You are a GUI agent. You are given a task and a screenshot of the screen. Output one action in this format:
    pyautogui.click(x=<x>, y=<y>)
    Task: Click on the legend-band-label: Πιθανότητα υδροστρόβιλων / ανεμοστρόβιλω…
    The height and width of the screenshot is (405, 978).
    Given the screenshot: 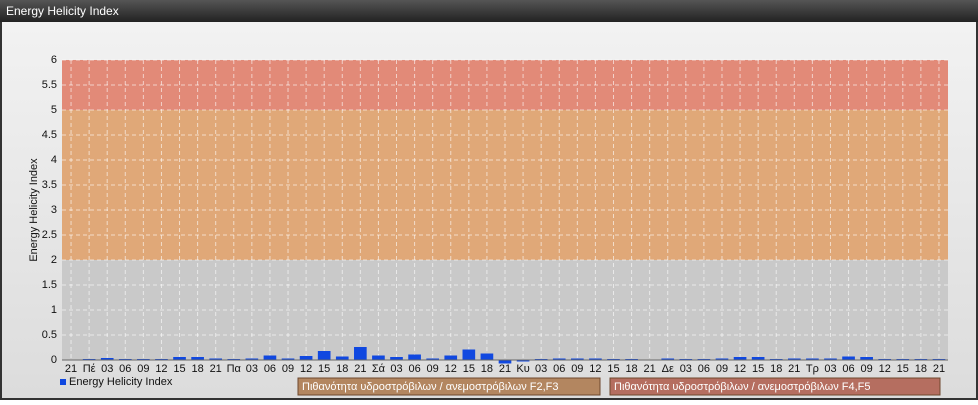 What is the action you would take?
    pyautogui.click(x=742, y=387)
    